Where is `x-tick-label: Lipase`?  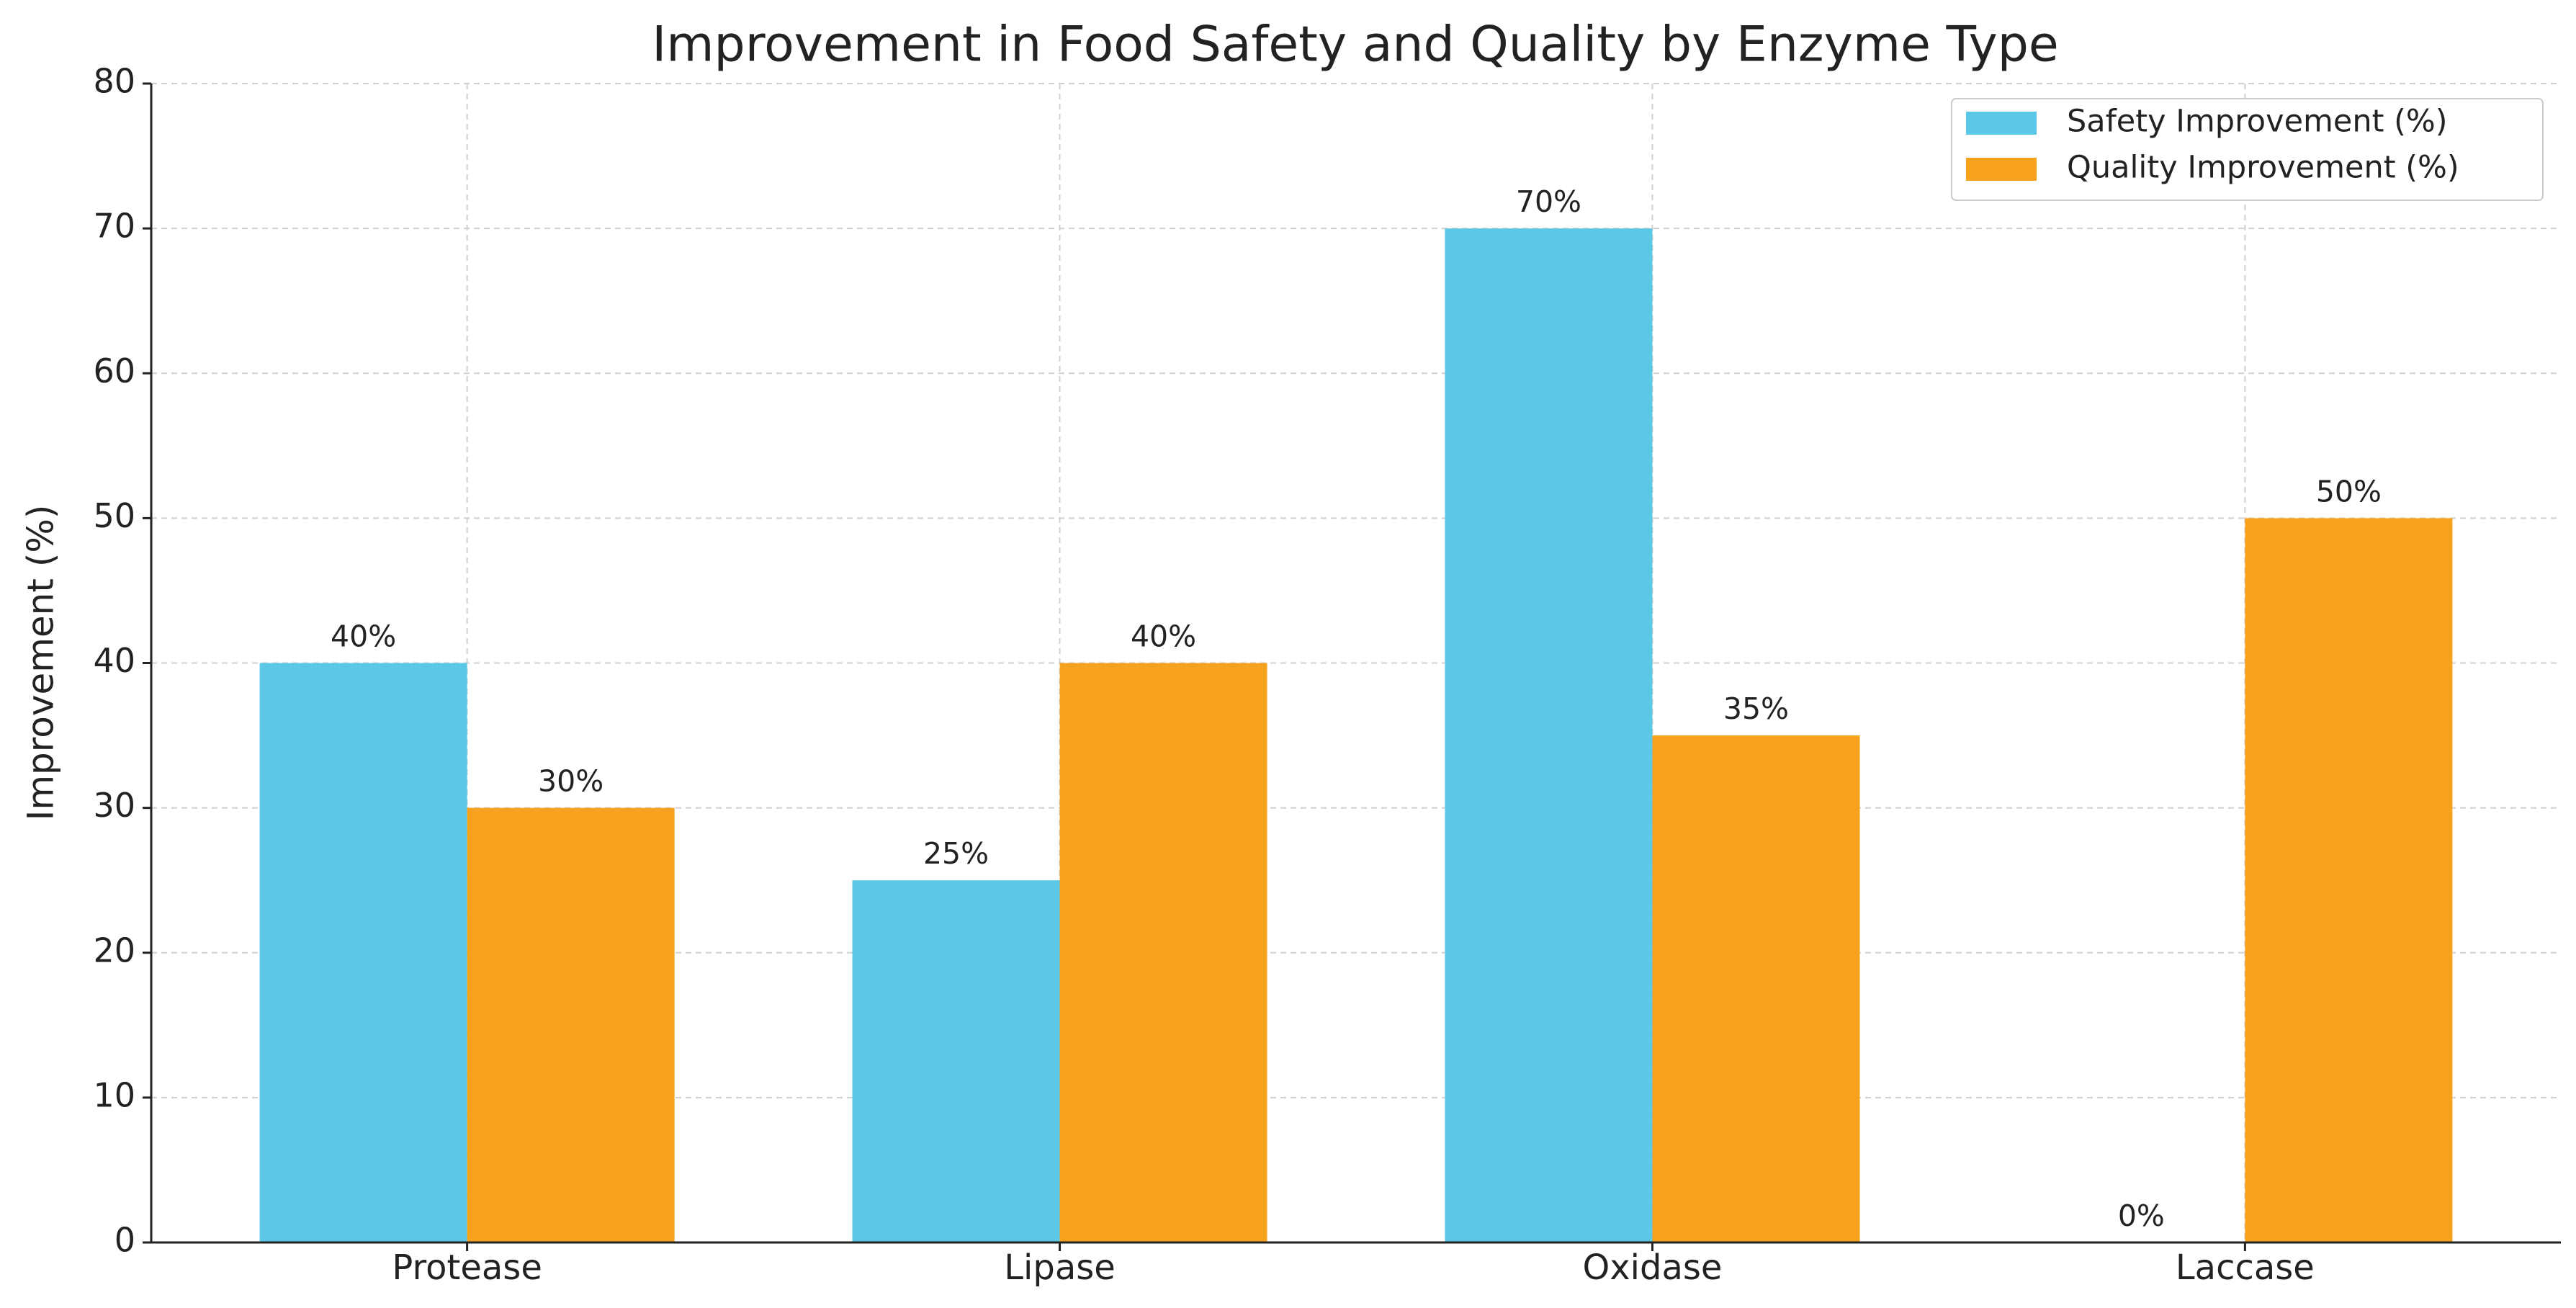 x-tick-label: Lipase is located at coordinates (1060, 1268).